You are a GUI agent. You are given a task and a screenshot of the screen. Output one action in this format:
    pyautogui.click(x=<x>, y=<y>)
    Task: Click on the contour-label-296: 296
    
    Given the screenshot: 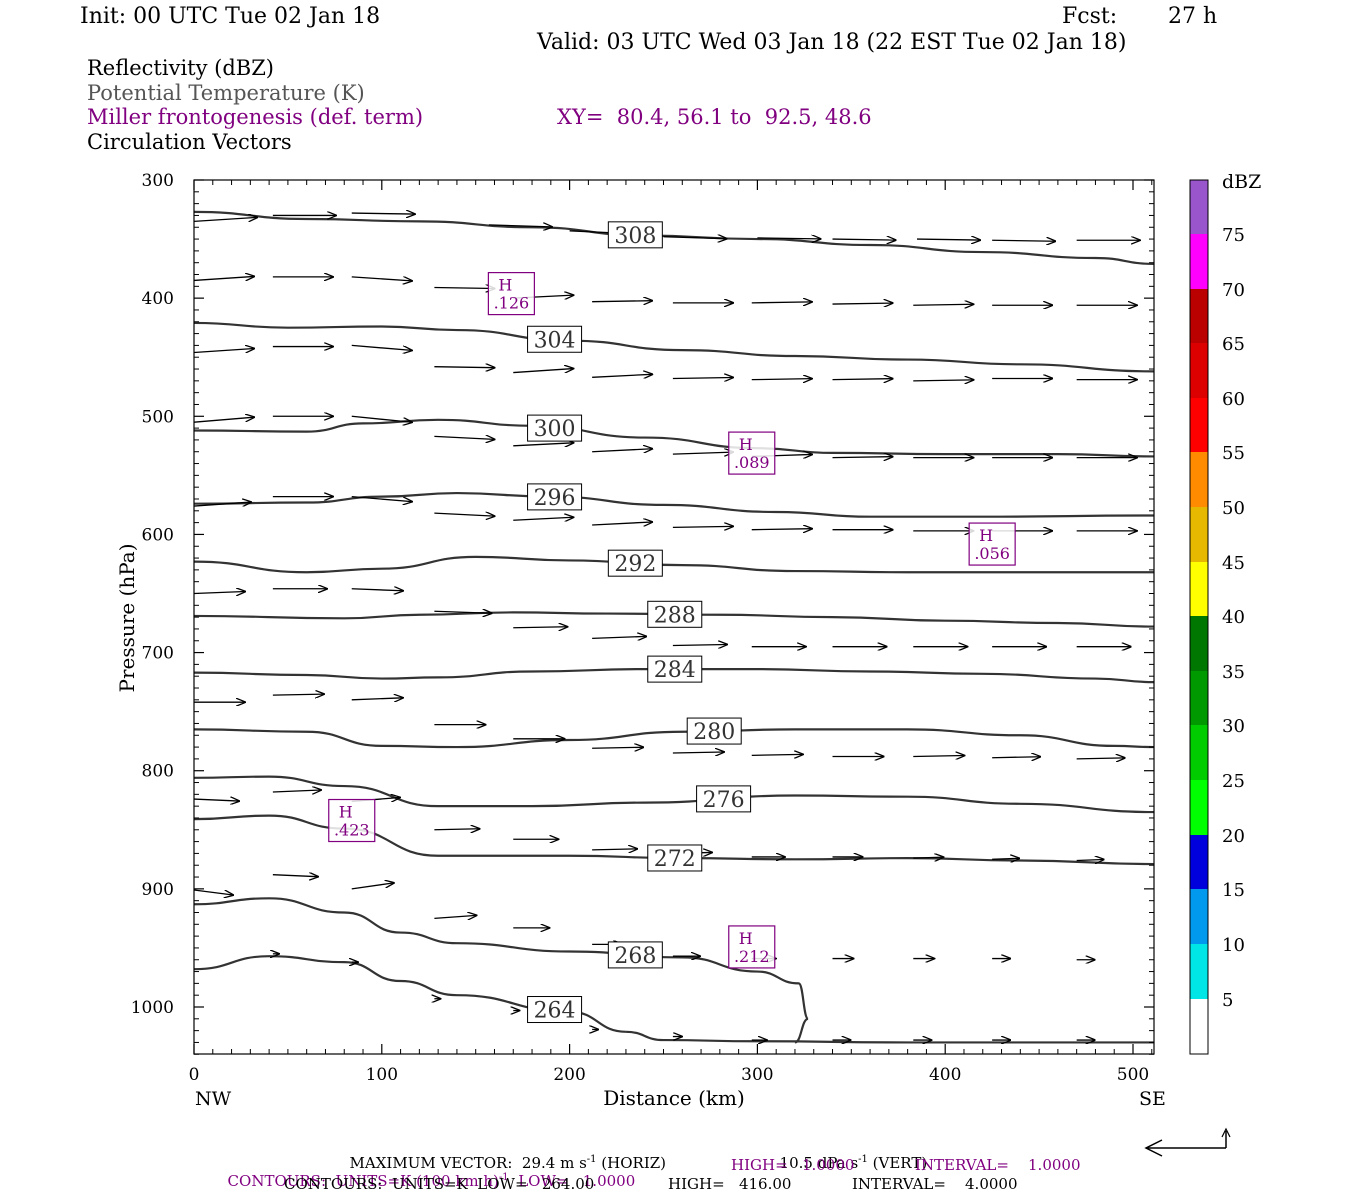 What is the action you would take?
    pyautogui.click(x=555, y=497)
    